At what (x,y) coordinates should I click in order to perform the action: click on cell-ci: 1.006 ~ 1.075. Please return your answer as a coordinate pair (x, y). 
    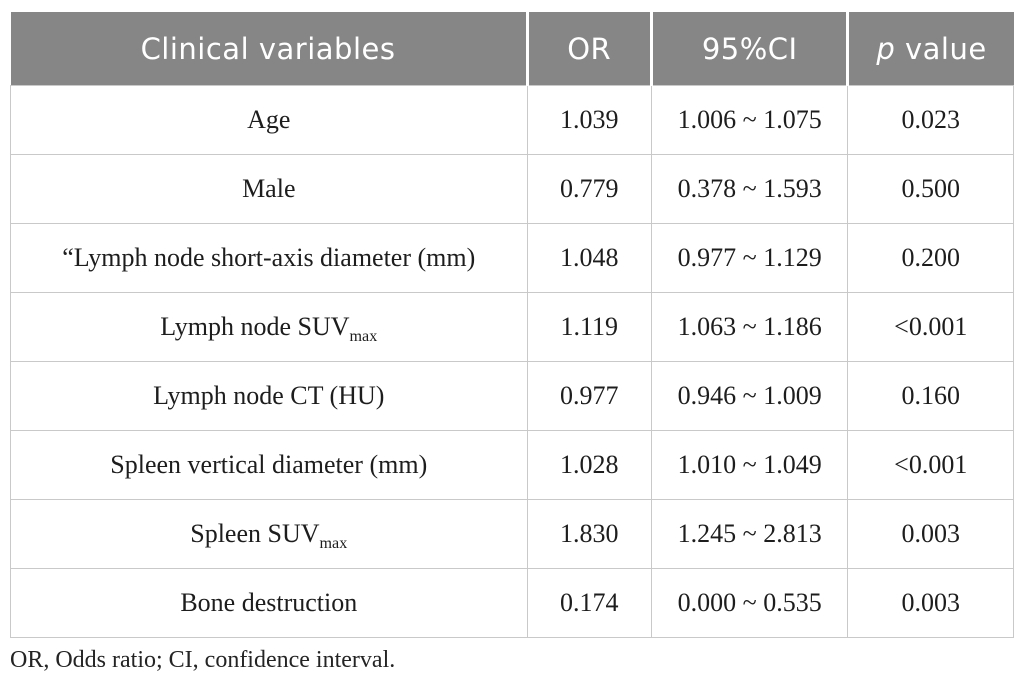
    Looking at the image, I should click on (749, 120).